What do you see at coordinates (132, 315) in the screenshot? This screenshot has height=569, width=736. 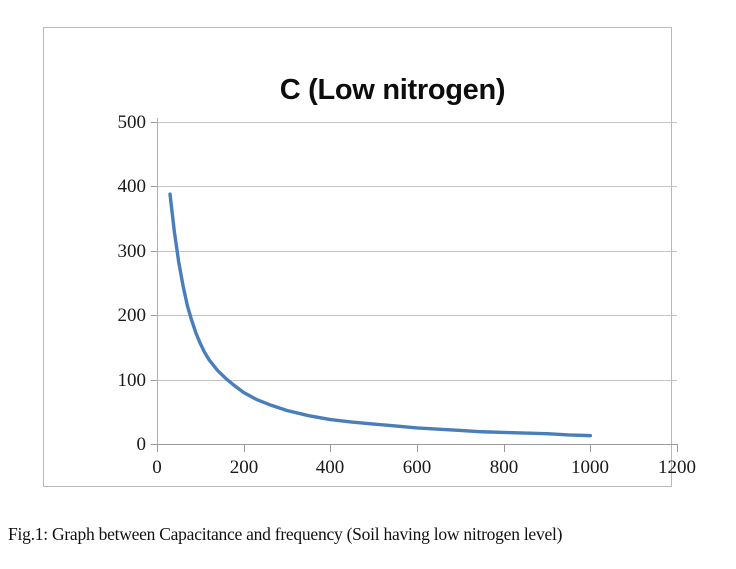 I see `y-axis-label-200: 200` at bounding box center [132, 315].